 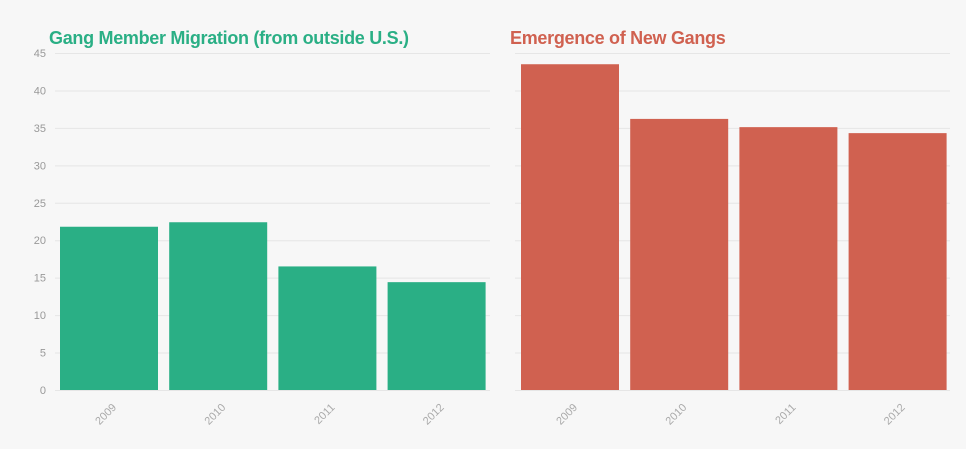 I want to click on y-tick-label: 5, so click(x=43, y=354).